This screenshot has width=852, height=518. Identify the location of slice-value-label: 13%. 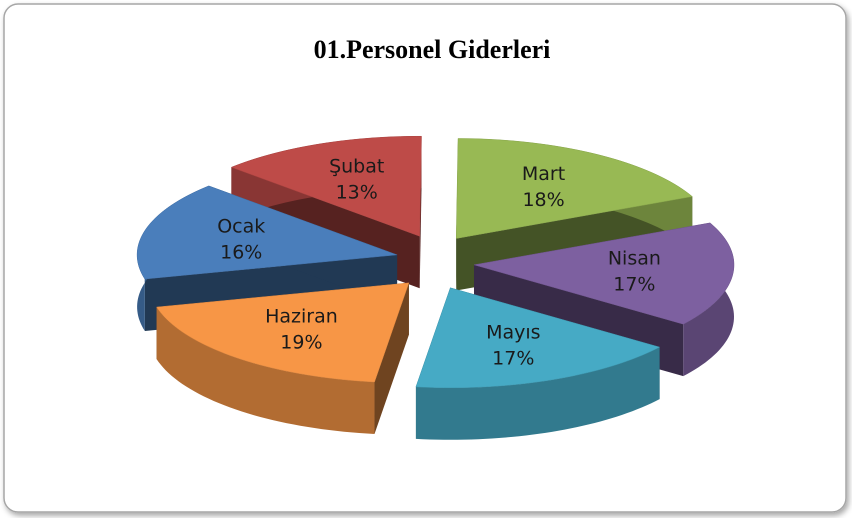
(357, 193).